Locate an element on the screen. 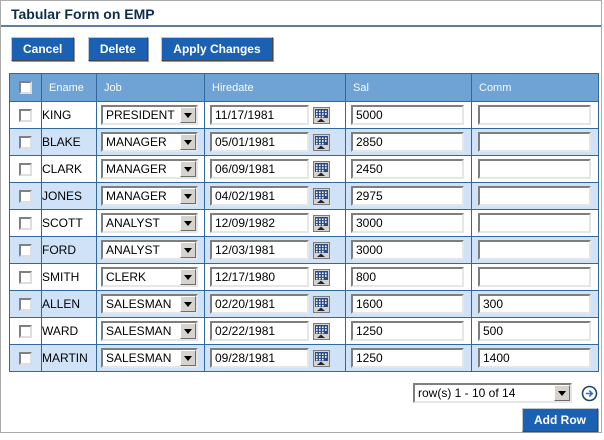 This screenshot has height=440, width=604. table-row: SMITH CLERK is located at coordinates (304, 277).